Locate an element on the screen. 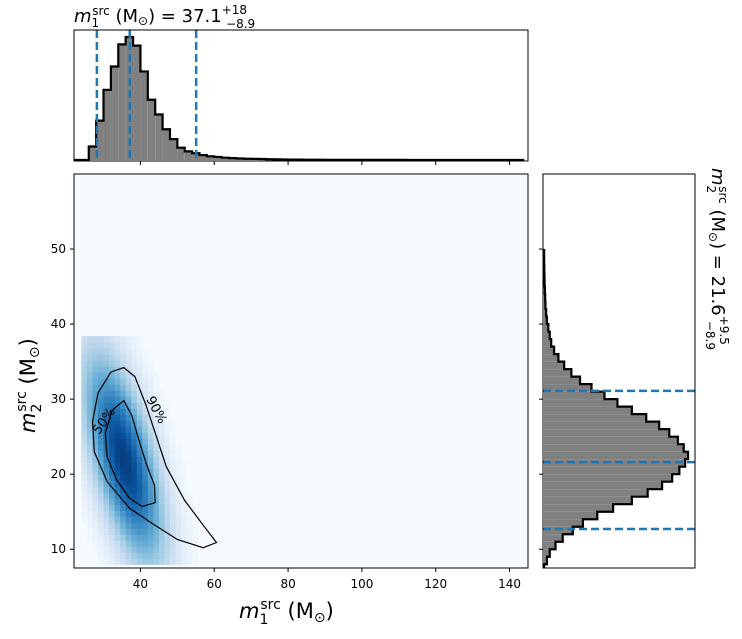 This screenshot has height=639, width=742. right-title-sun: ⊙ is located at coordinates (713, 237).